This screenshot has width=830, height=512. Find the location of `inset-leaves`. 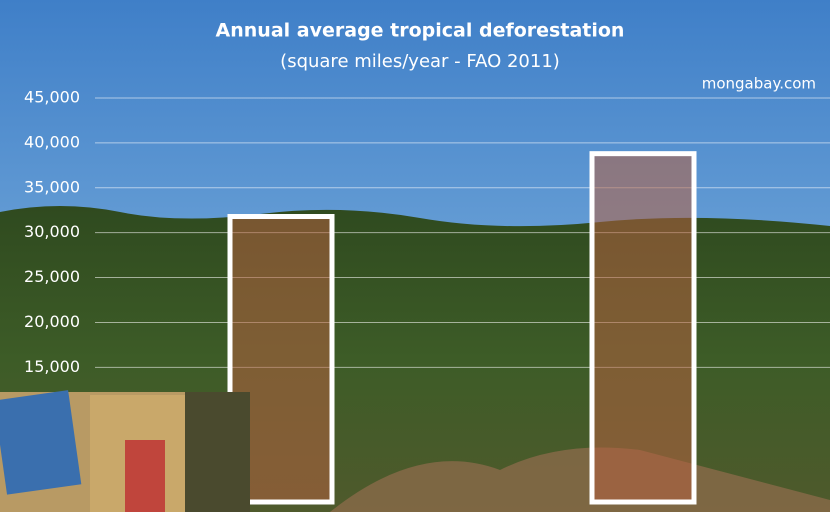

inset-leaves is located at coordinates (217, 452).